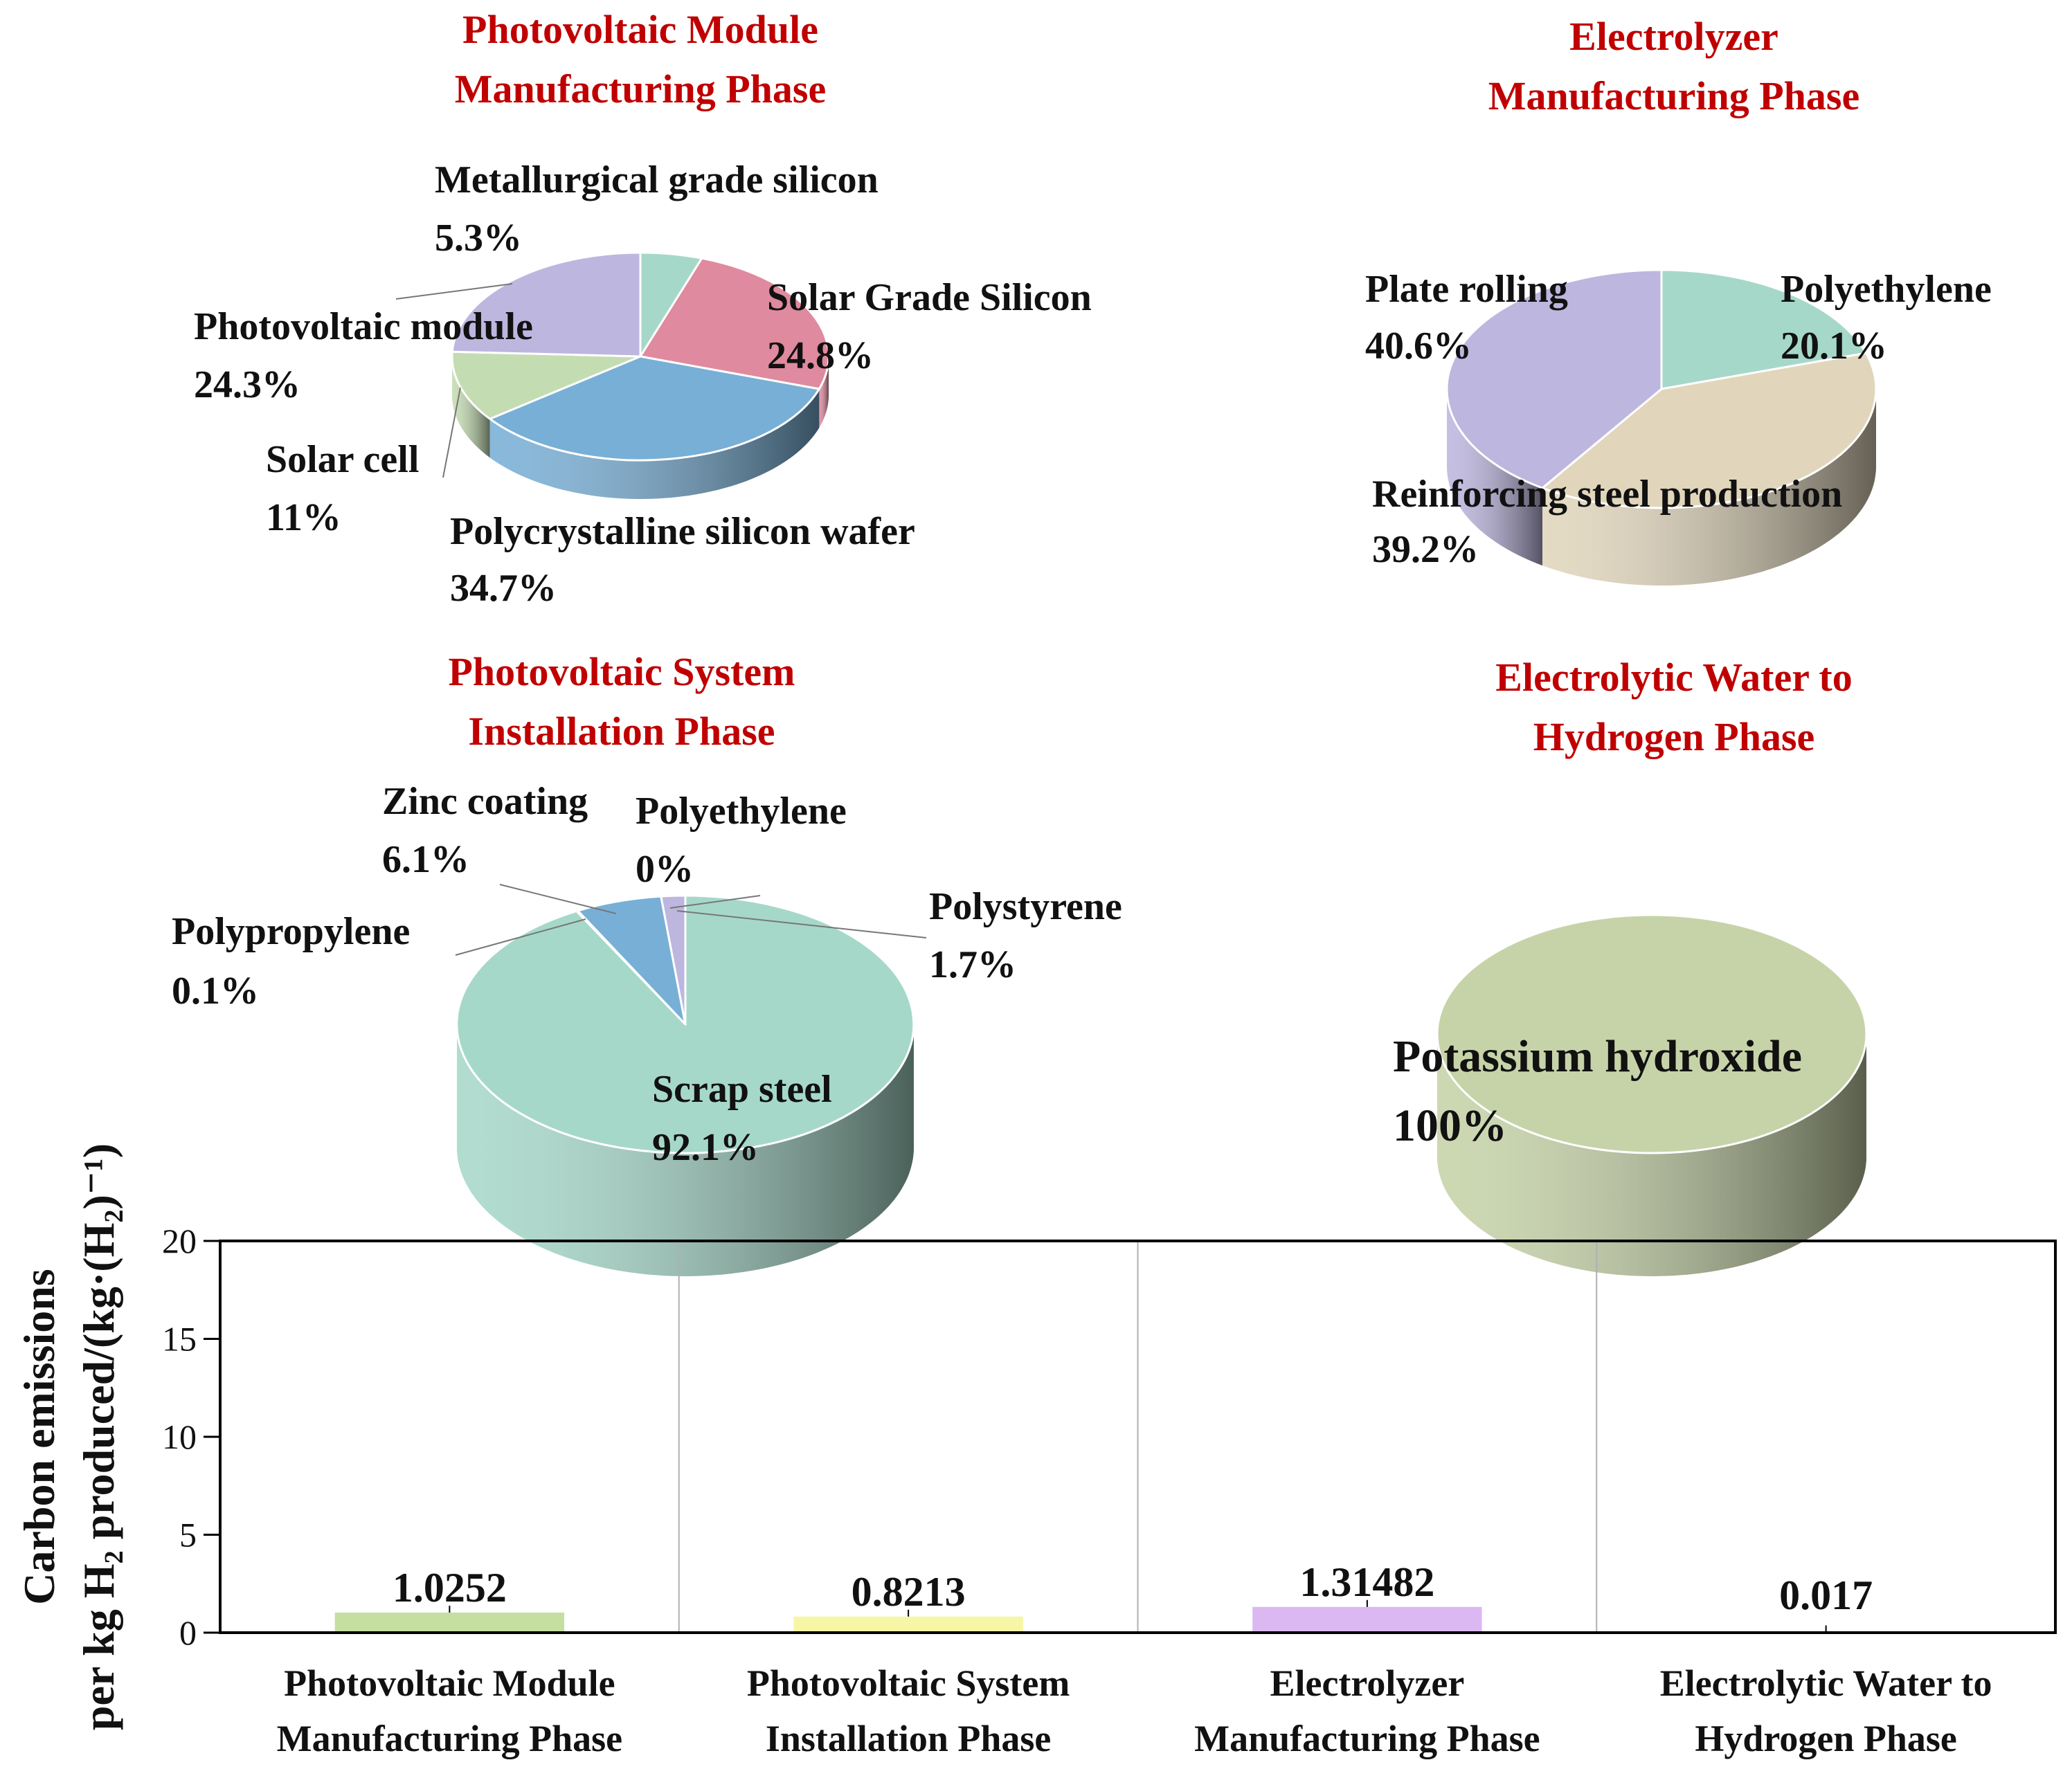 The width and height of the screenshot is (2072, 1787). Describe the element at coordinates (654, 408) in the screenshot. I see `pie-slice-polycrystalline-silicon-wafer` at that location.